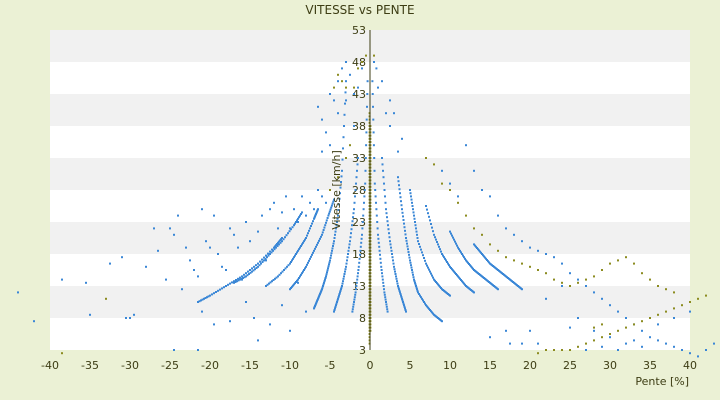 The image size is (720, 400). Describe the element at coordinates (90, 365) in the screenshot. I see `x-tick-label: -35` at that location.